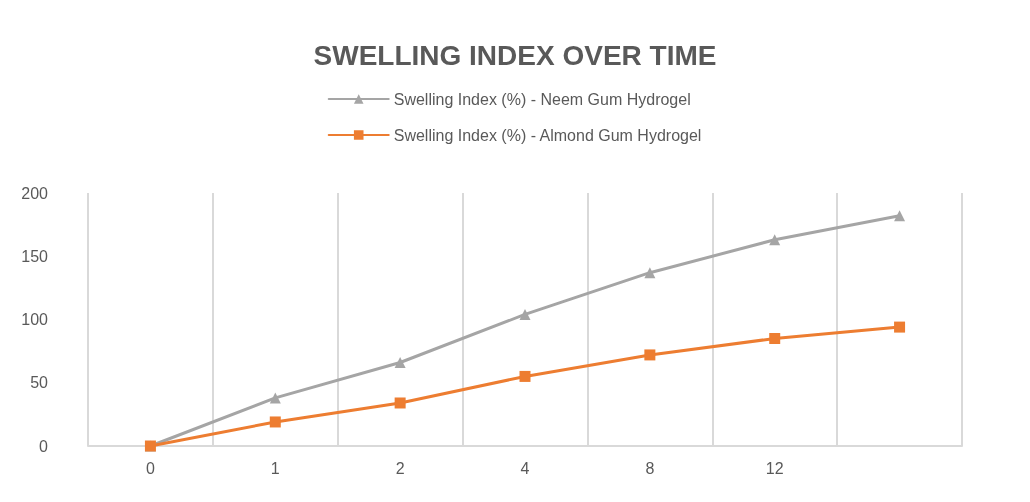 This screenshot has width=1030, height=502. What do you see at coordinates (35, 319) in the screenshot?
I see `y-tick-label: 100` at bounding box center [35, 319].